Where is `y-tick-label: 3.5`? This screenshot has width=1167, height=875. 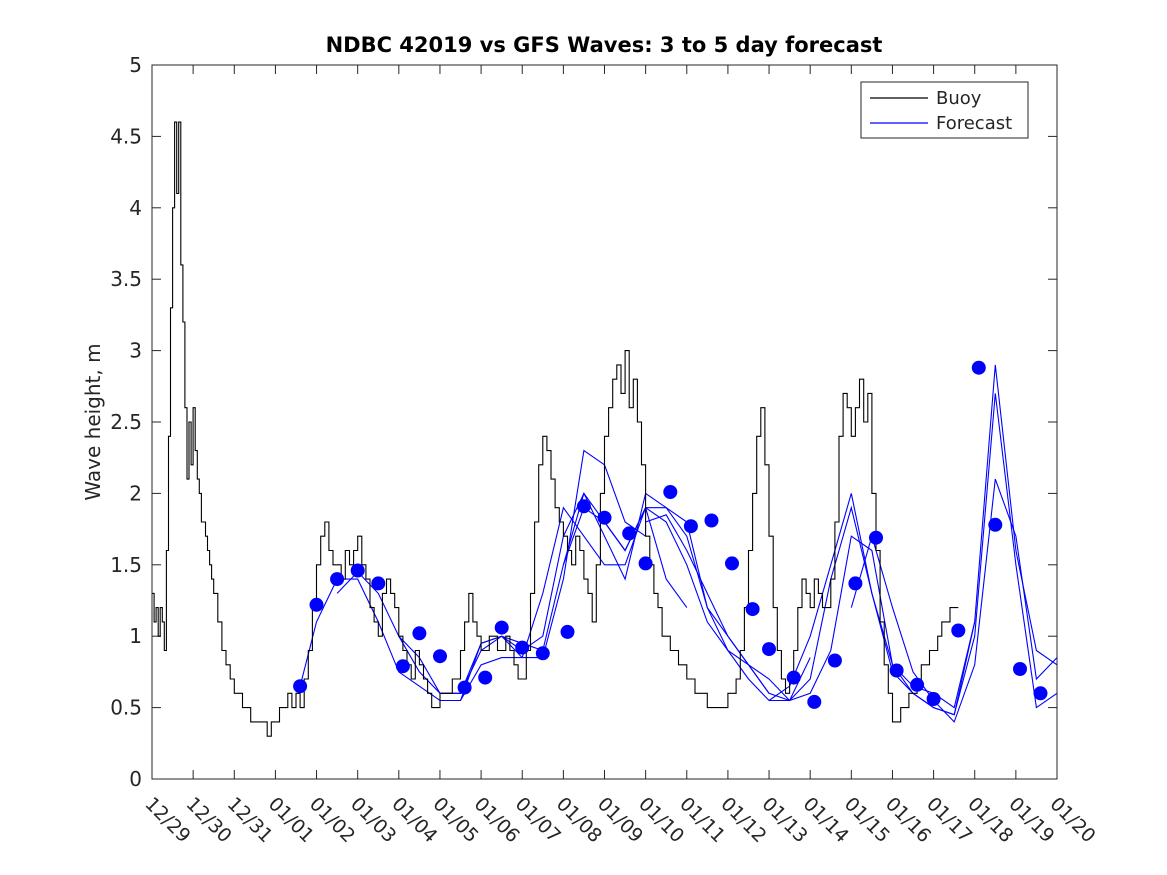 y-tick-label: 3.5 is located at coordinates (126, 279).